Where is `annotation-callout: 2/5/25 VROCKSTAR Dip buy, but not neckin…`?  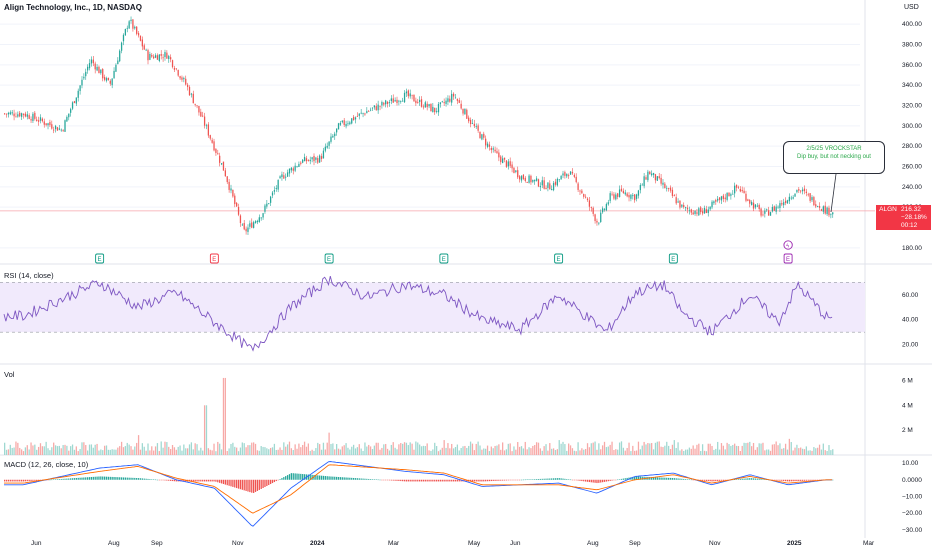
annotation-callout: 2/5/25 VROCKSTAR Dip buy, but not neckin… is located at coordinates (834, 157).